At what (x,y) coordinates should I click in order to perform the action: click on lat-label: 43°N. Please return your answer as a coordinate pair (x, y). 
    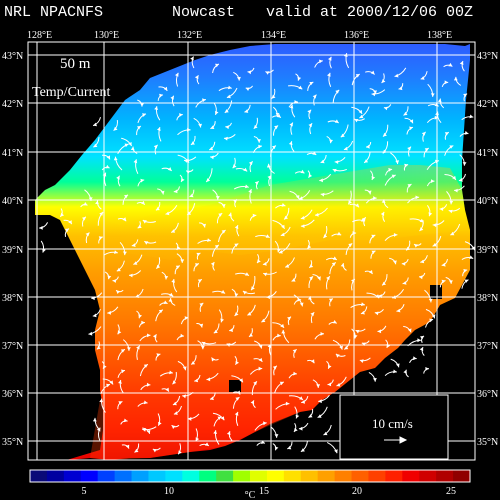
    Looking at the image, I should click on (12, 56).